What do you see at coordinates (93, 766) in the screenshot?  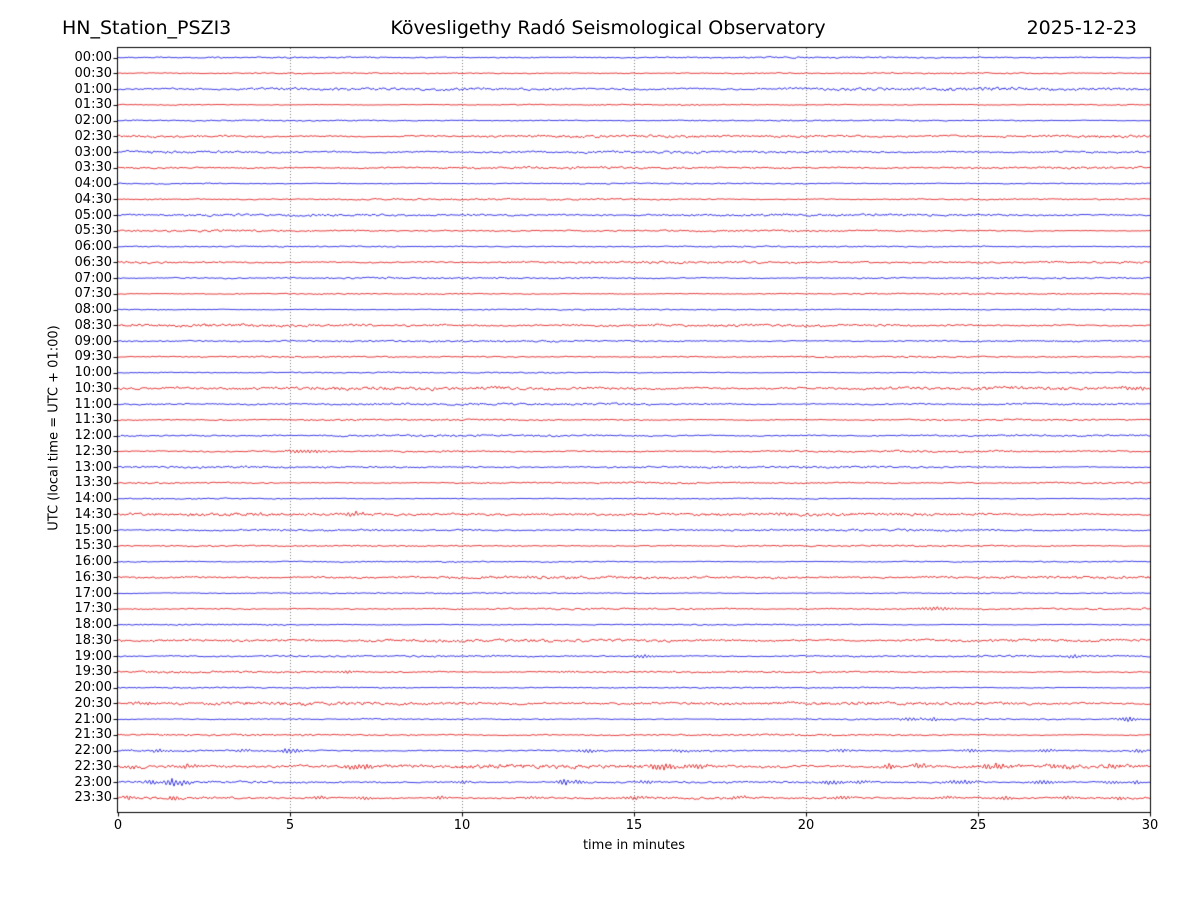 I see `y-tick-label: 22:30` at bounding box center [93, 766].